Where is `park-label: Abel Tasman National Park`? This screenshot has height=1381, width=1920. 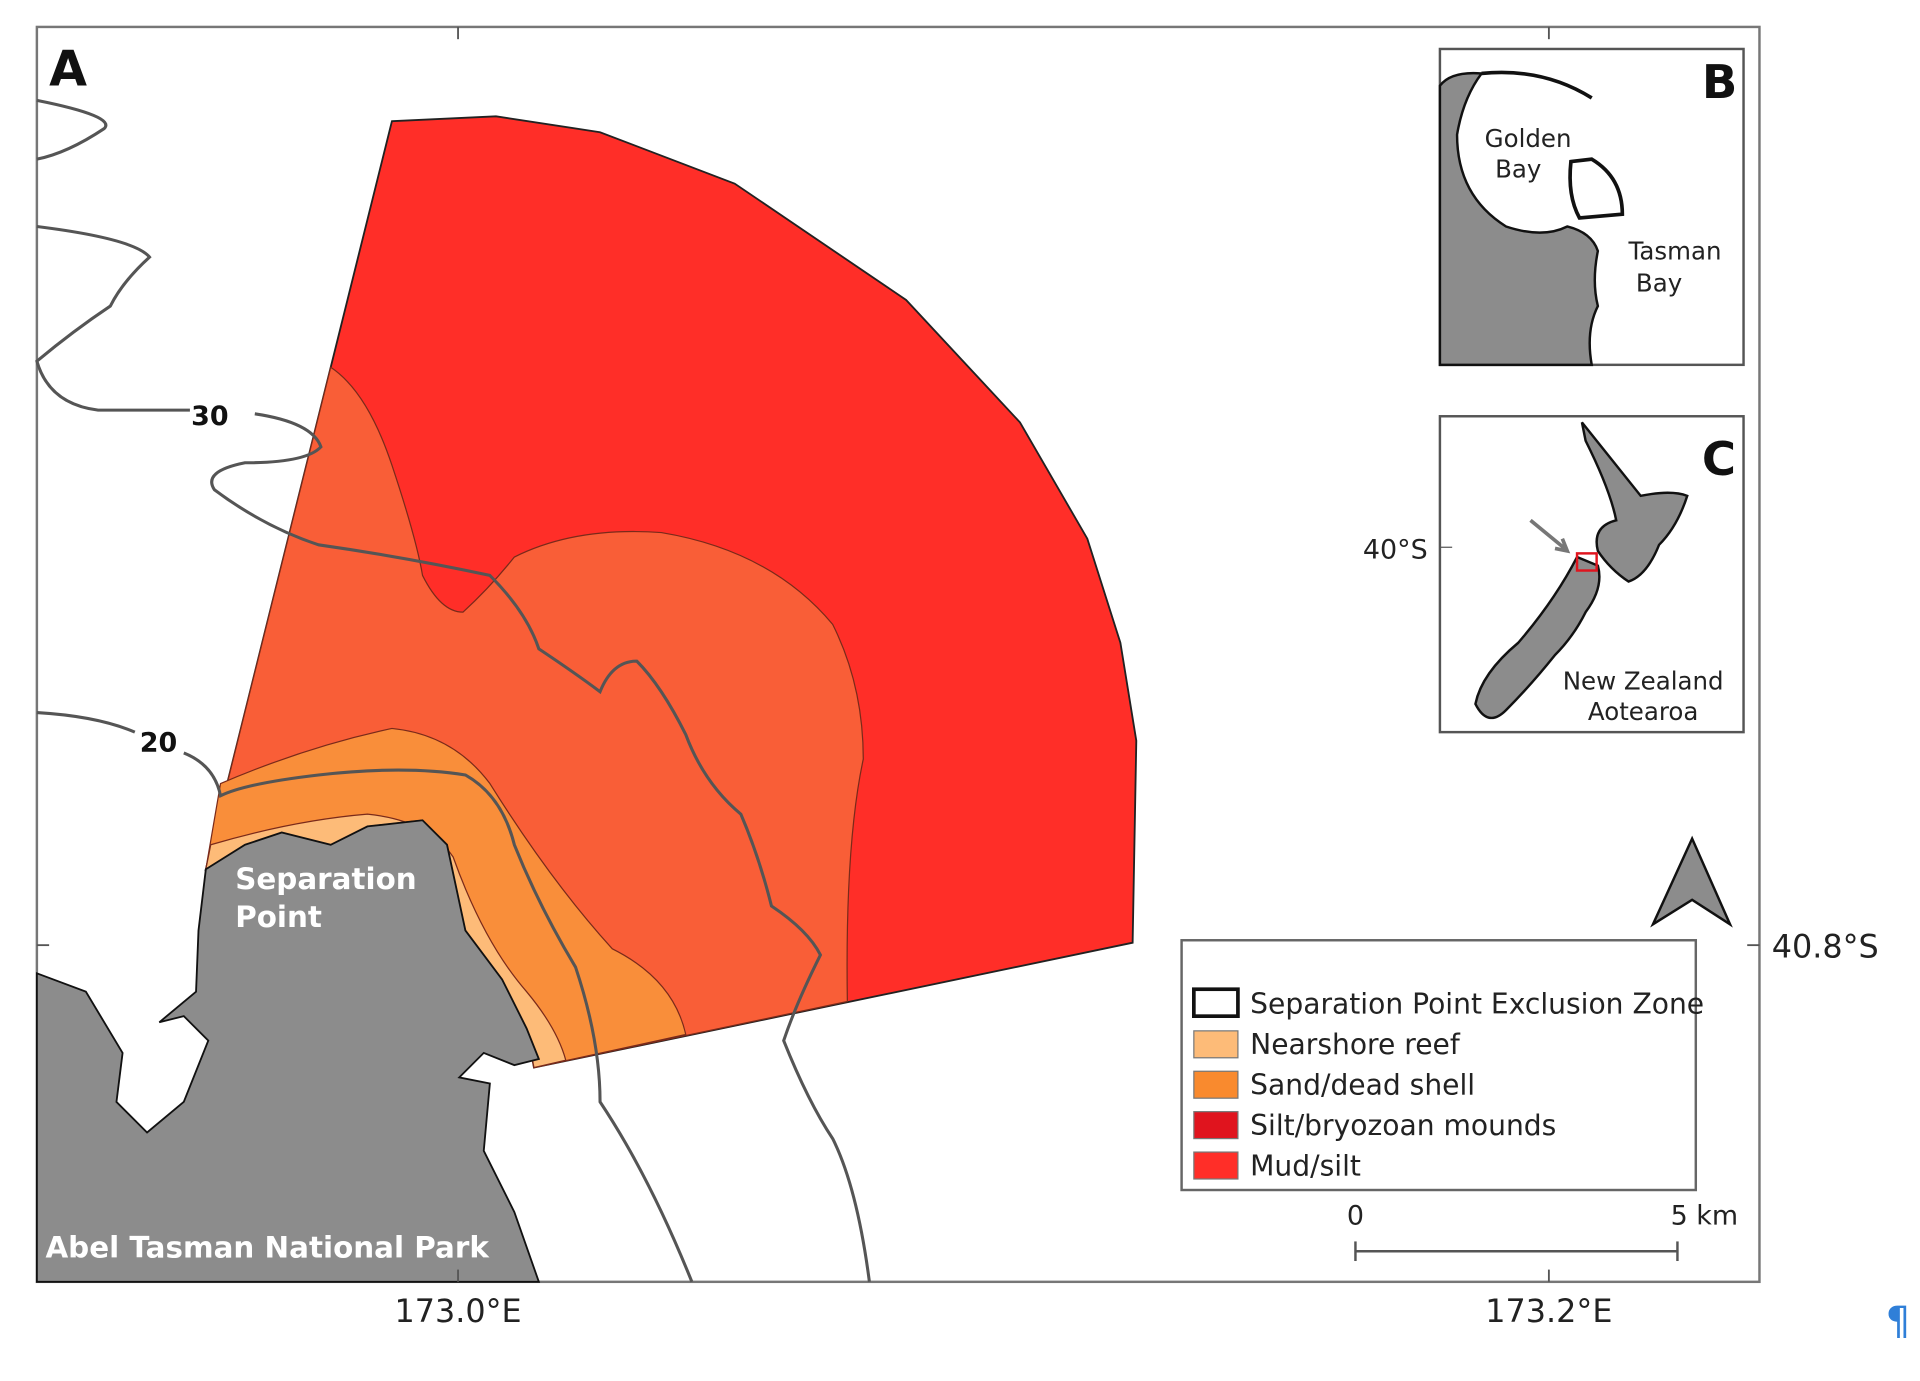
park-label: Abel Tasman National Park is located at coordinates (267, 1247).